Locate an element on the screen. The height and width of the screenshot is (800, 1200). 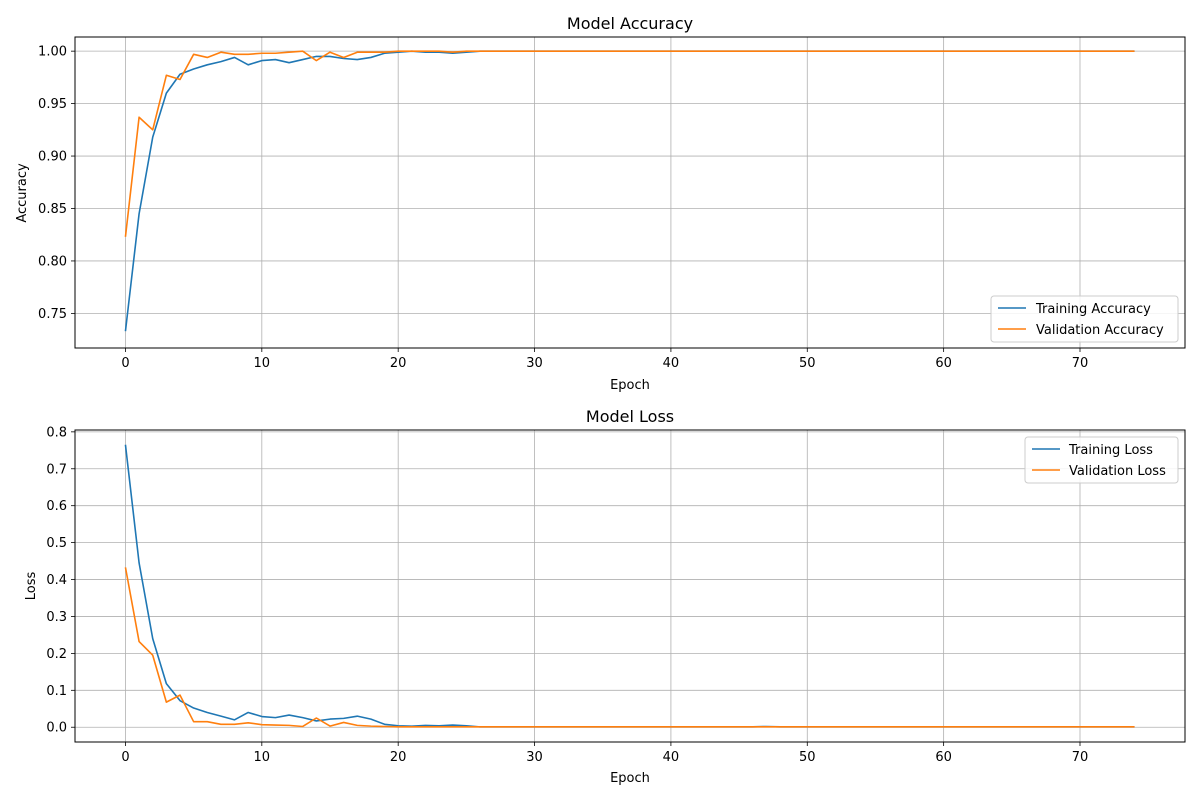
legend-label-validation-accuracy: Validation Accuracy is located at coordinates (1100, 330).